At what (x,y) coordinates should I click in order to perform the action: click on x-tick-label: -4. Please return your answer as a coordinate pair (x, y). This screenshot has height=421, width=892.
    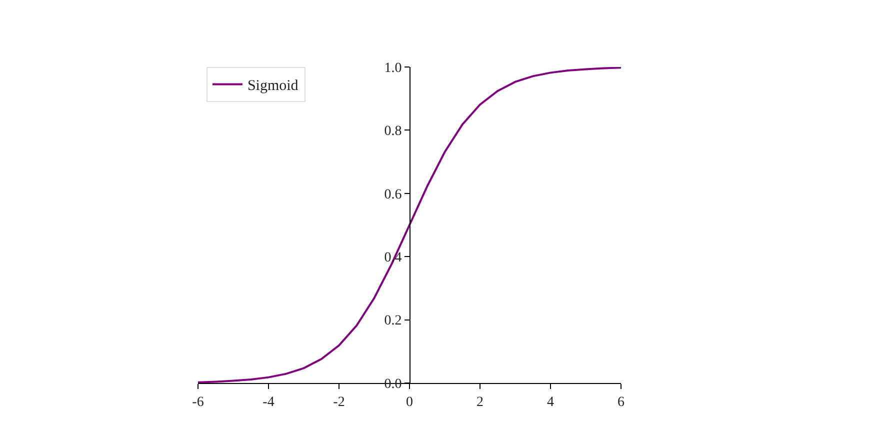
    Looking at the image, I should click on (268, 402).